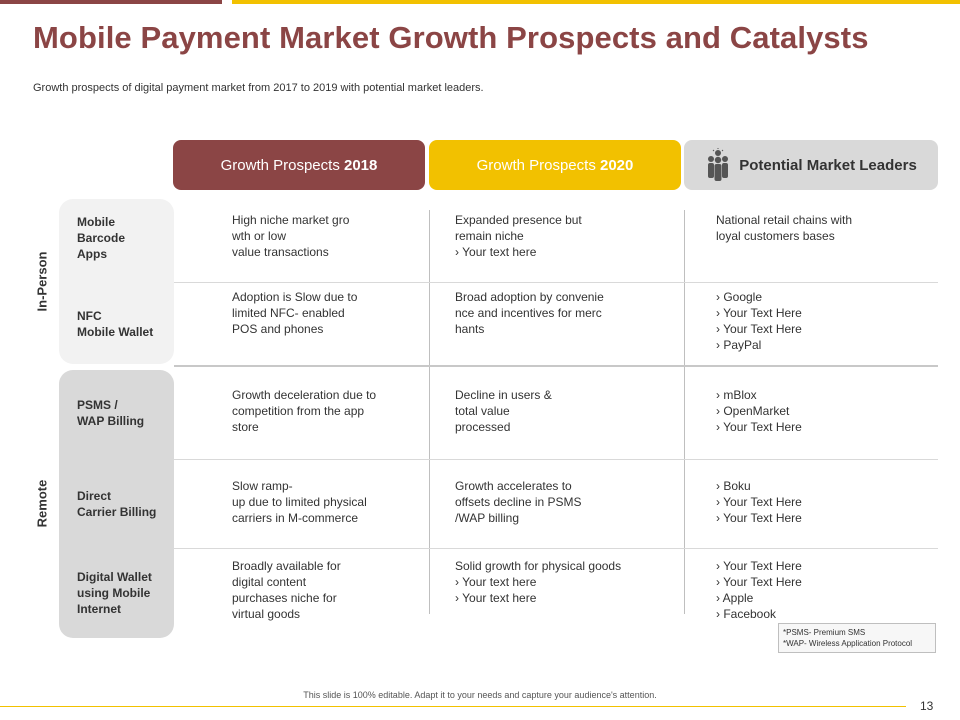 The image size is (960, 720). What do you see at coordinates (280, 252) in the screenshot?
I see `cell-line: value transactions` at bounding box center [280, 252].